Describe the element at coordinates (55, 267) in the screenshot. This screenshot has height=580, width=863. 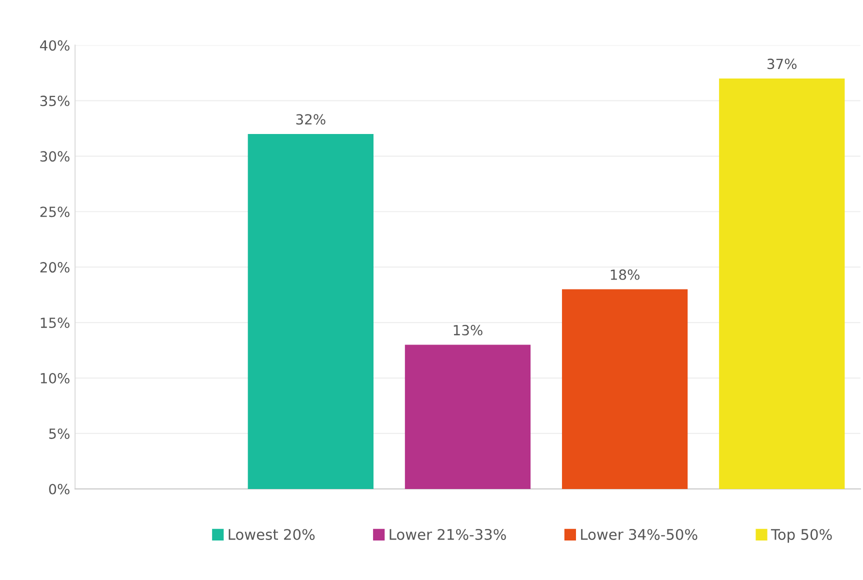
I see `y-tick-label: 20%` at that location.